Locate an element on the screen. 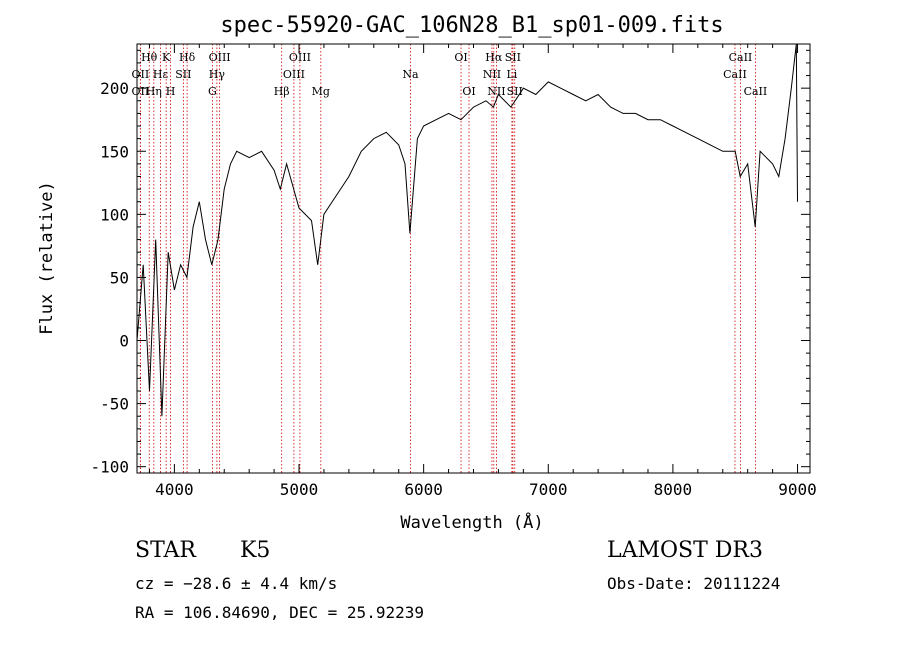  obs-date: Obs-Date: 20111224 is located at coordinates (694, 583).